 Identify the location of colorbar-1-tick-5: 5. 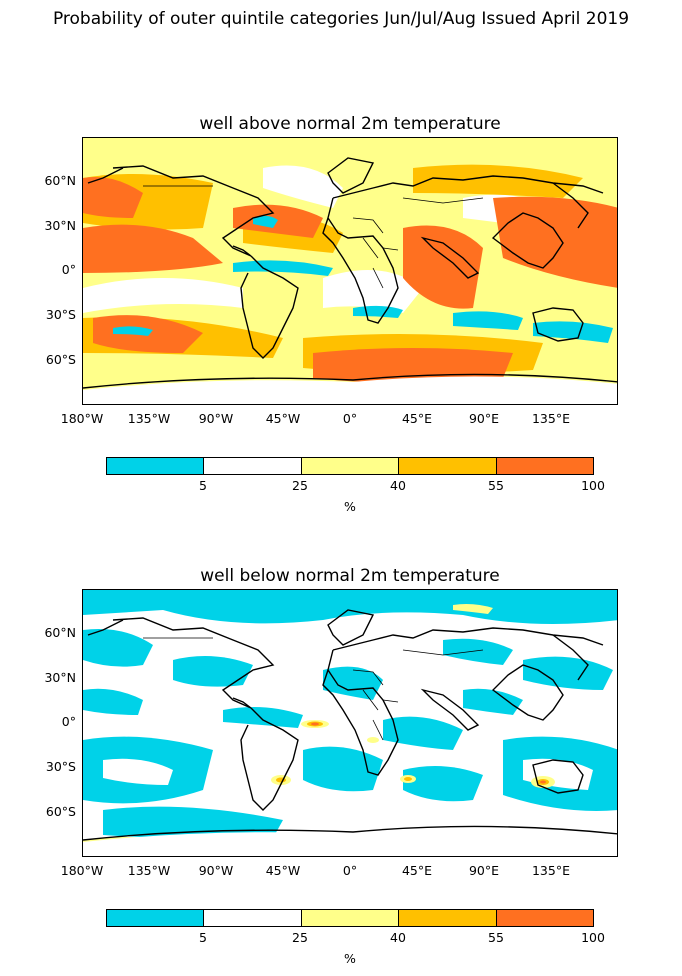
(203, 485).